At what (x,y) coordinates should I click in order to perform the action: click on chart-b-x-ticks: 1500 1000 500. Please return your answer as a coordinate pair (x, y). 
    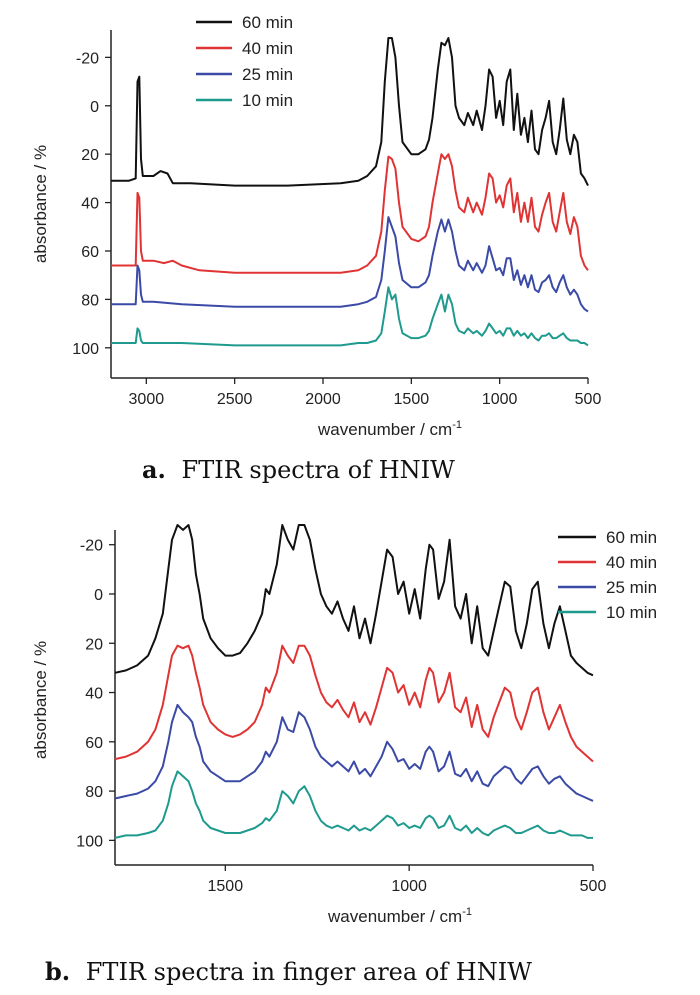
    Looking at the image, I should click on (407, 880).